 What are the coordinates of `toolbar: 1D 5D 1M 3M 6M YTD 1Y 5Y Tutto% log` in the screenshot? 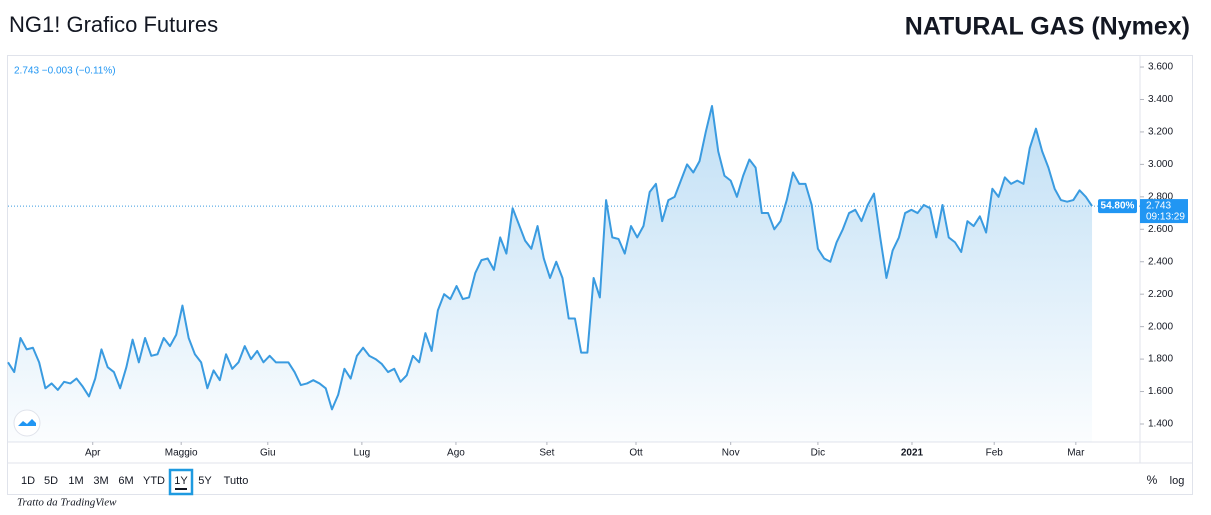 It's located at (603, 482).